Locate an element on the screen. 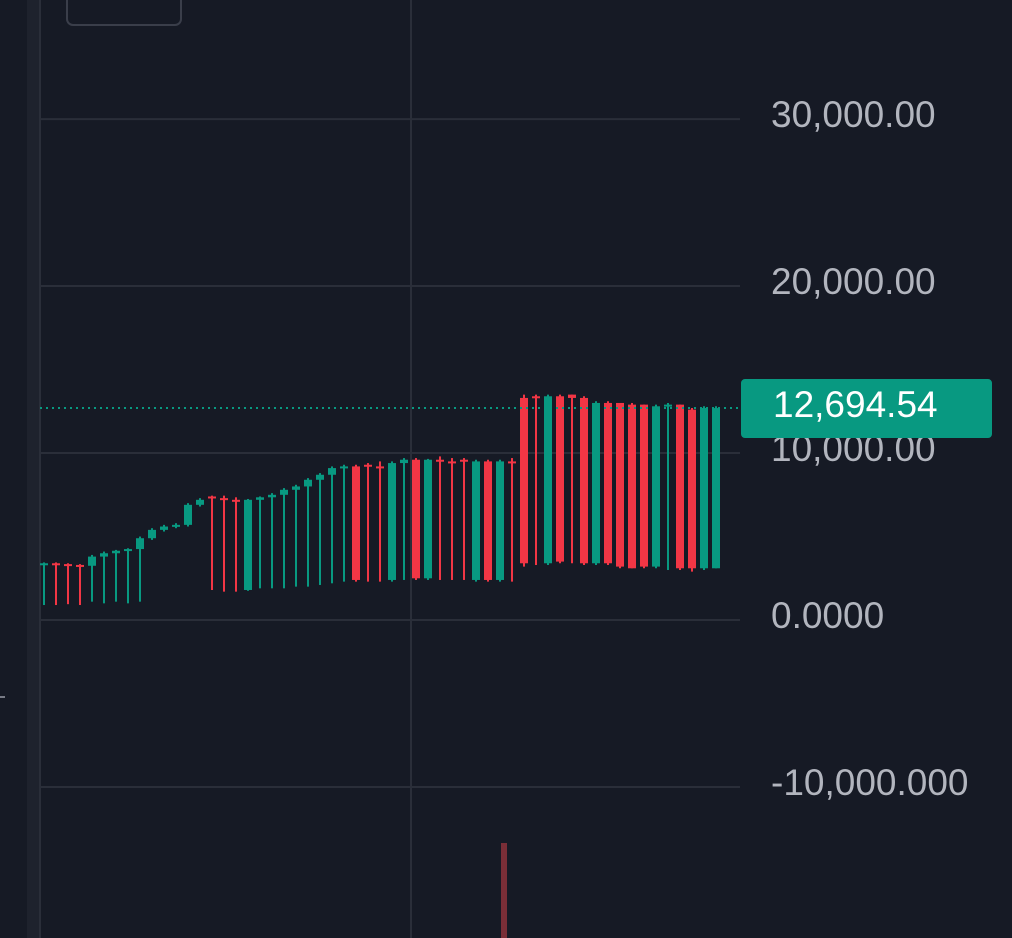 The image size is (1012, 938). y-tick-label: -10,000.000 is located at coordinates (870, 782).